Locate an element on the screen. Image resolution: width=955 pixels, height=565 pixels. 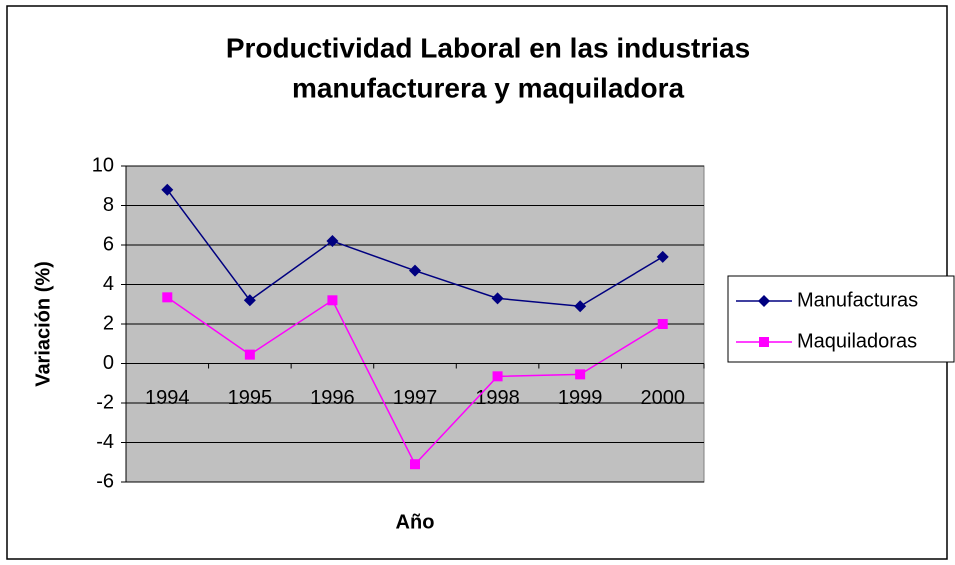
y-tick-label: 10 is located at coordinates (103, 165).